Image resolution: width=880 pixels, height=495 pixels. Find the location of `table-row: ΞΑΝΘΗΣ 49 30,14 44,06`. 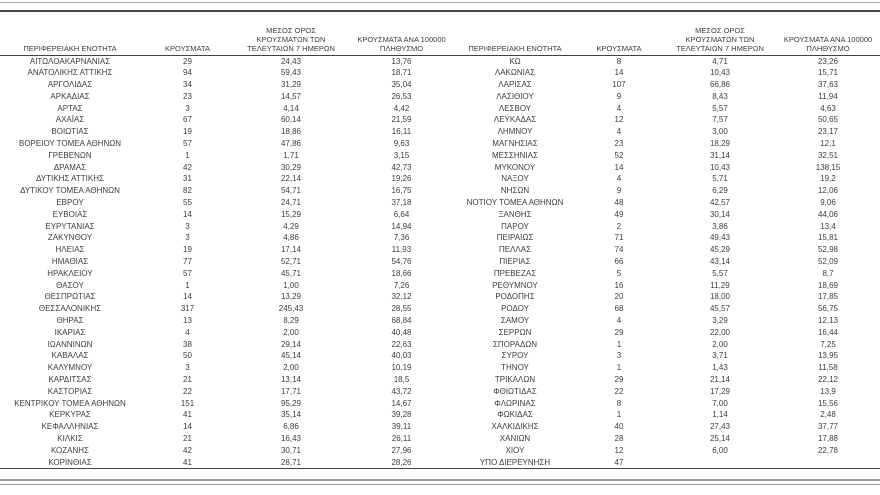

table-row: ΞΑΝΘΗΣ 49 30,14 44,06 is located at coordinates (668, 215).